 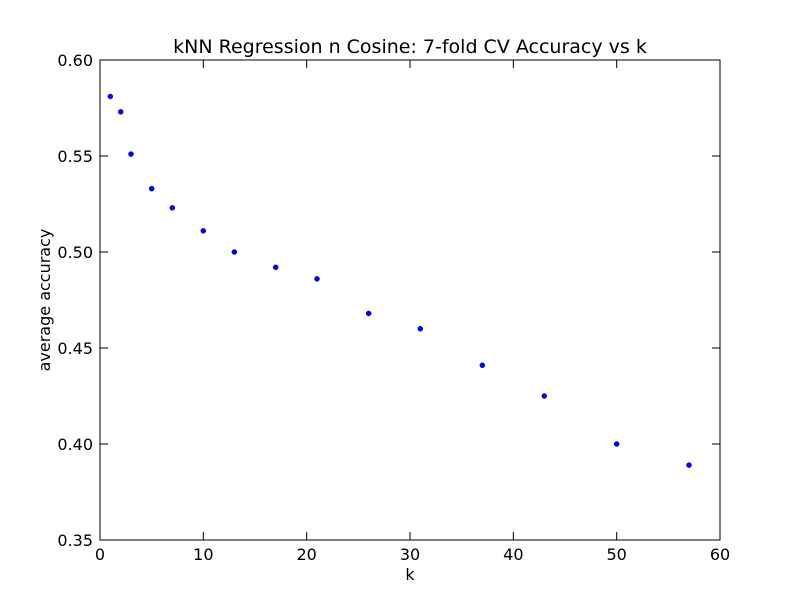 I want to click on y-tick-label: 0.40, so click(x=75, y=444).